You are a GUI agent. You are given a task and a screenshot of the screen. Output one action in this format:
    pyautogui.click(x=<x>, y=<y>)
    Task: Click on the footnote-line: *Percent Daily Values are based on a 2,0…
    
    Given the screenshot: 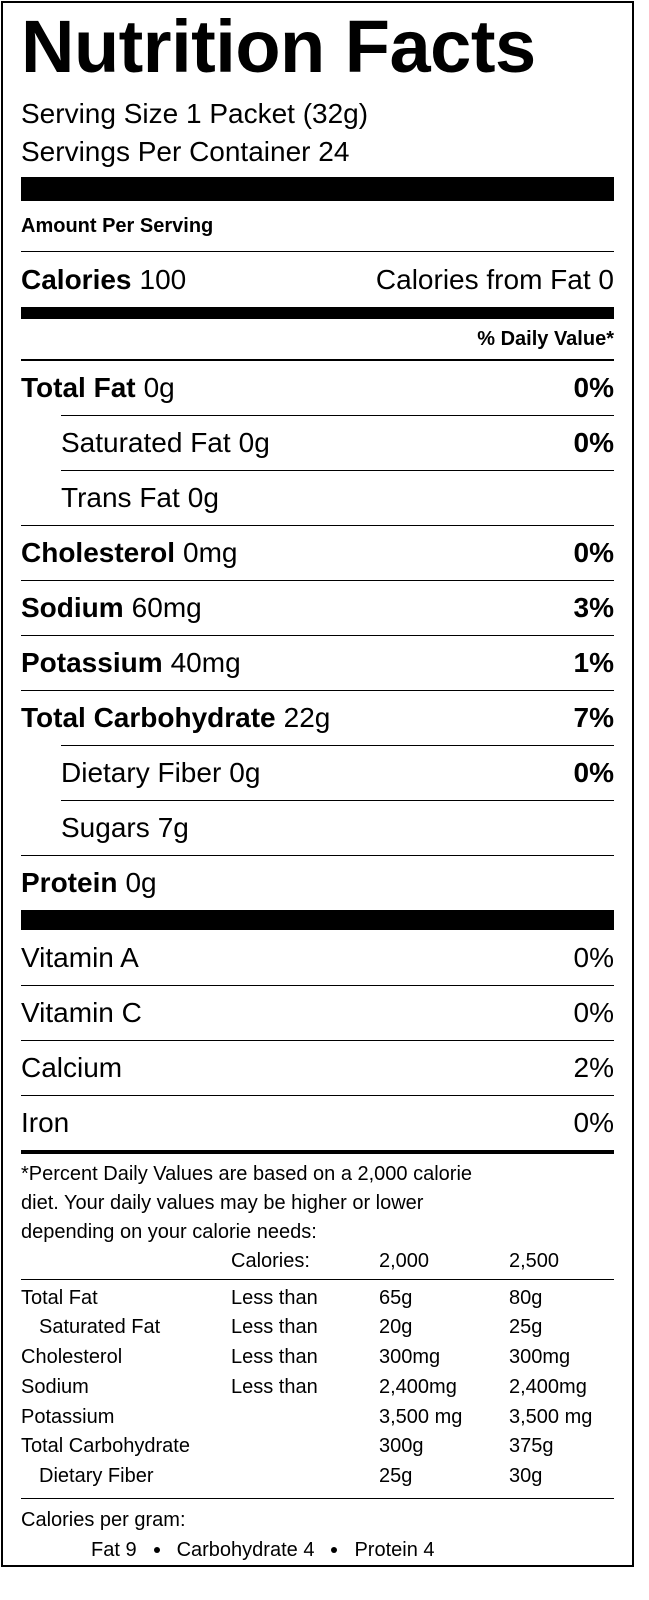 What is the action you would take?
    pyautogui.click(x=247, y=1174)
    